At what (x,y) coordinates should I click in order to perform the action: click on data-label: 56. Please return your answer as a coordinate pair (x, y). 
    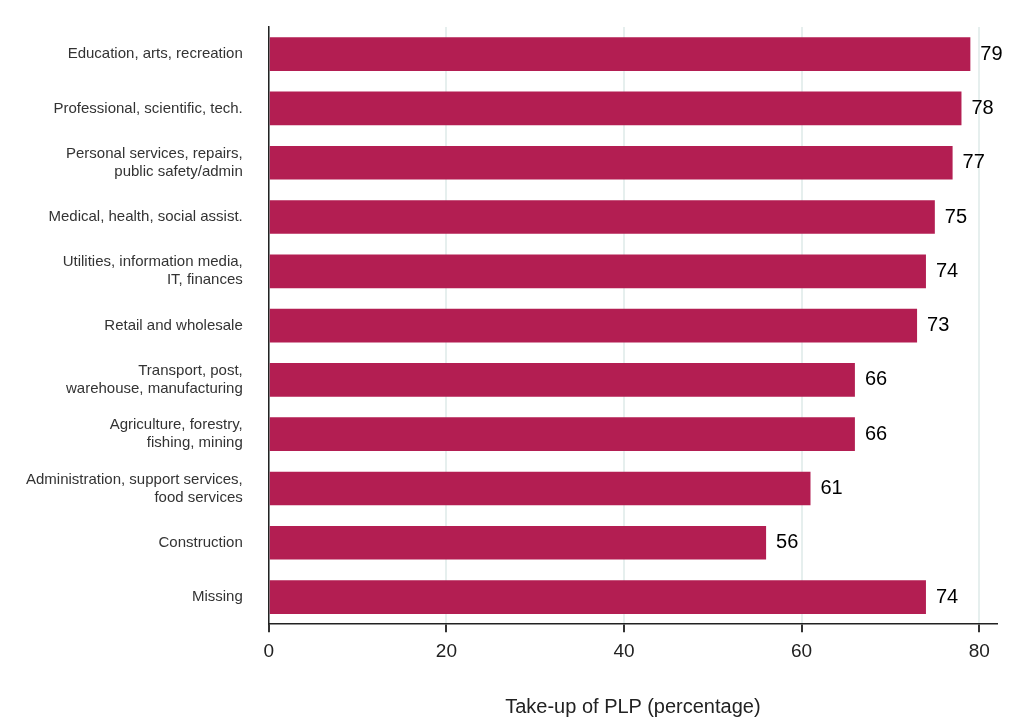
    Looking at the image, I should click on (787, 541).